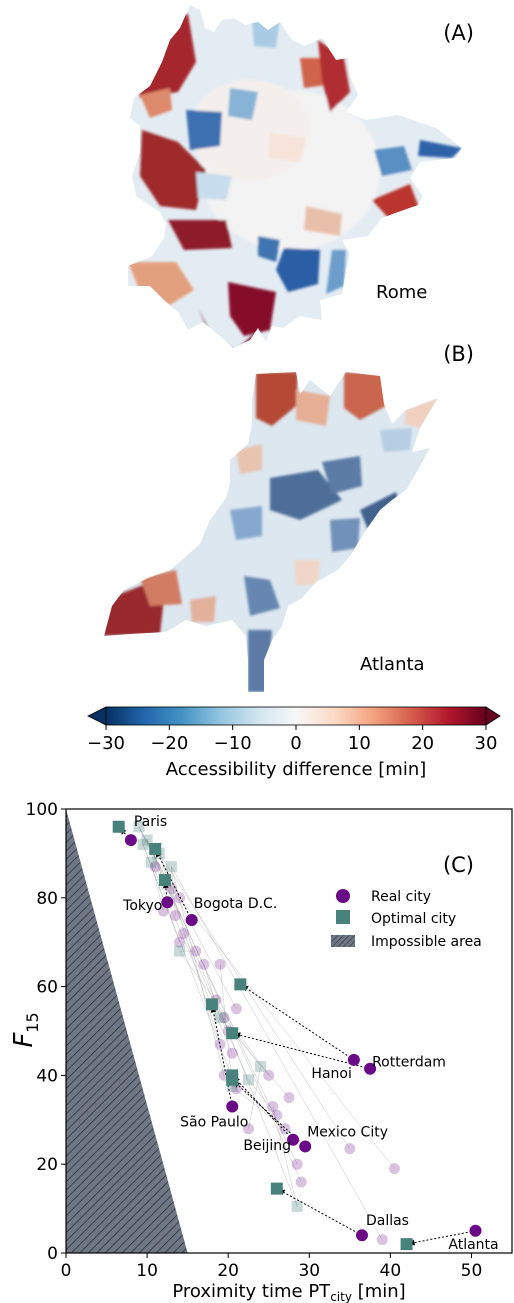 The height and width of the screenshot is (1303, 514). I want to click on legend-real-marker, so click(343, 896).